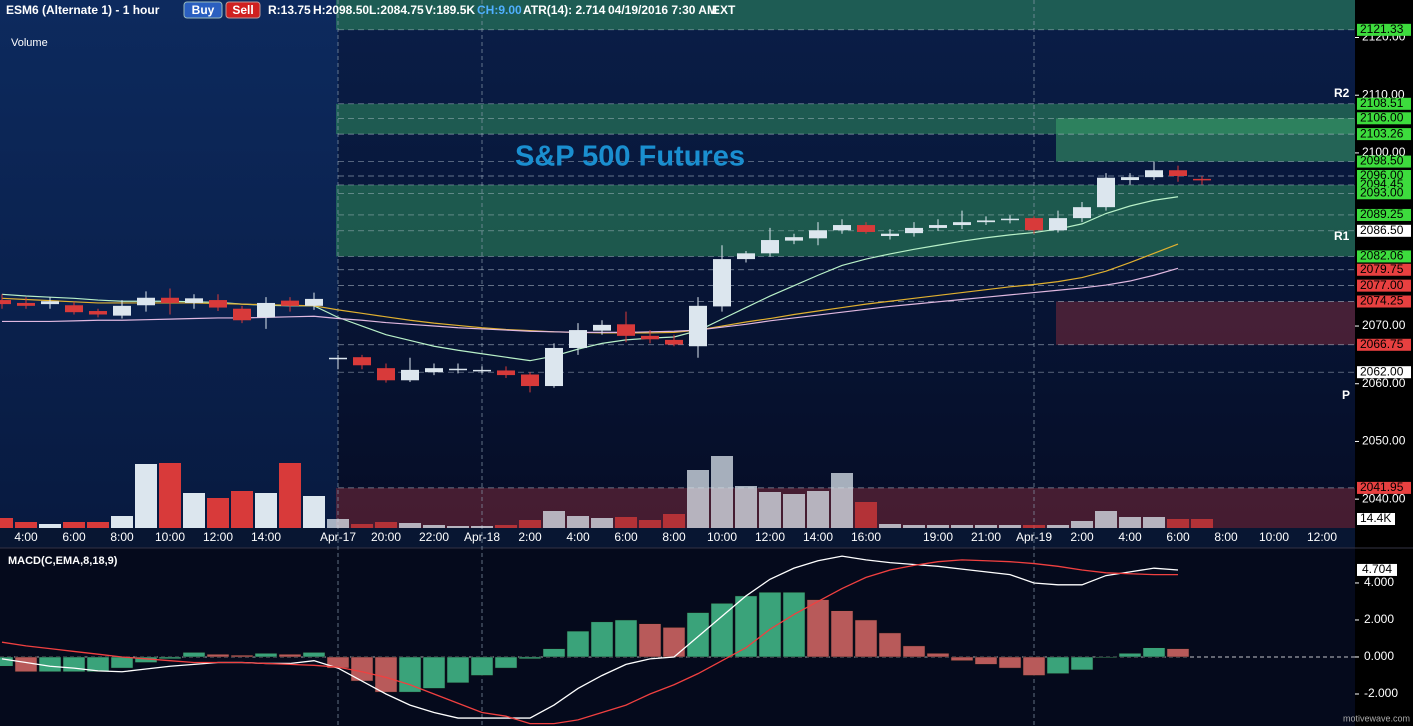  Describe the element at coordinates (986, 537) in the screenshot. I see `x-tick-label: 21:00` at that location.